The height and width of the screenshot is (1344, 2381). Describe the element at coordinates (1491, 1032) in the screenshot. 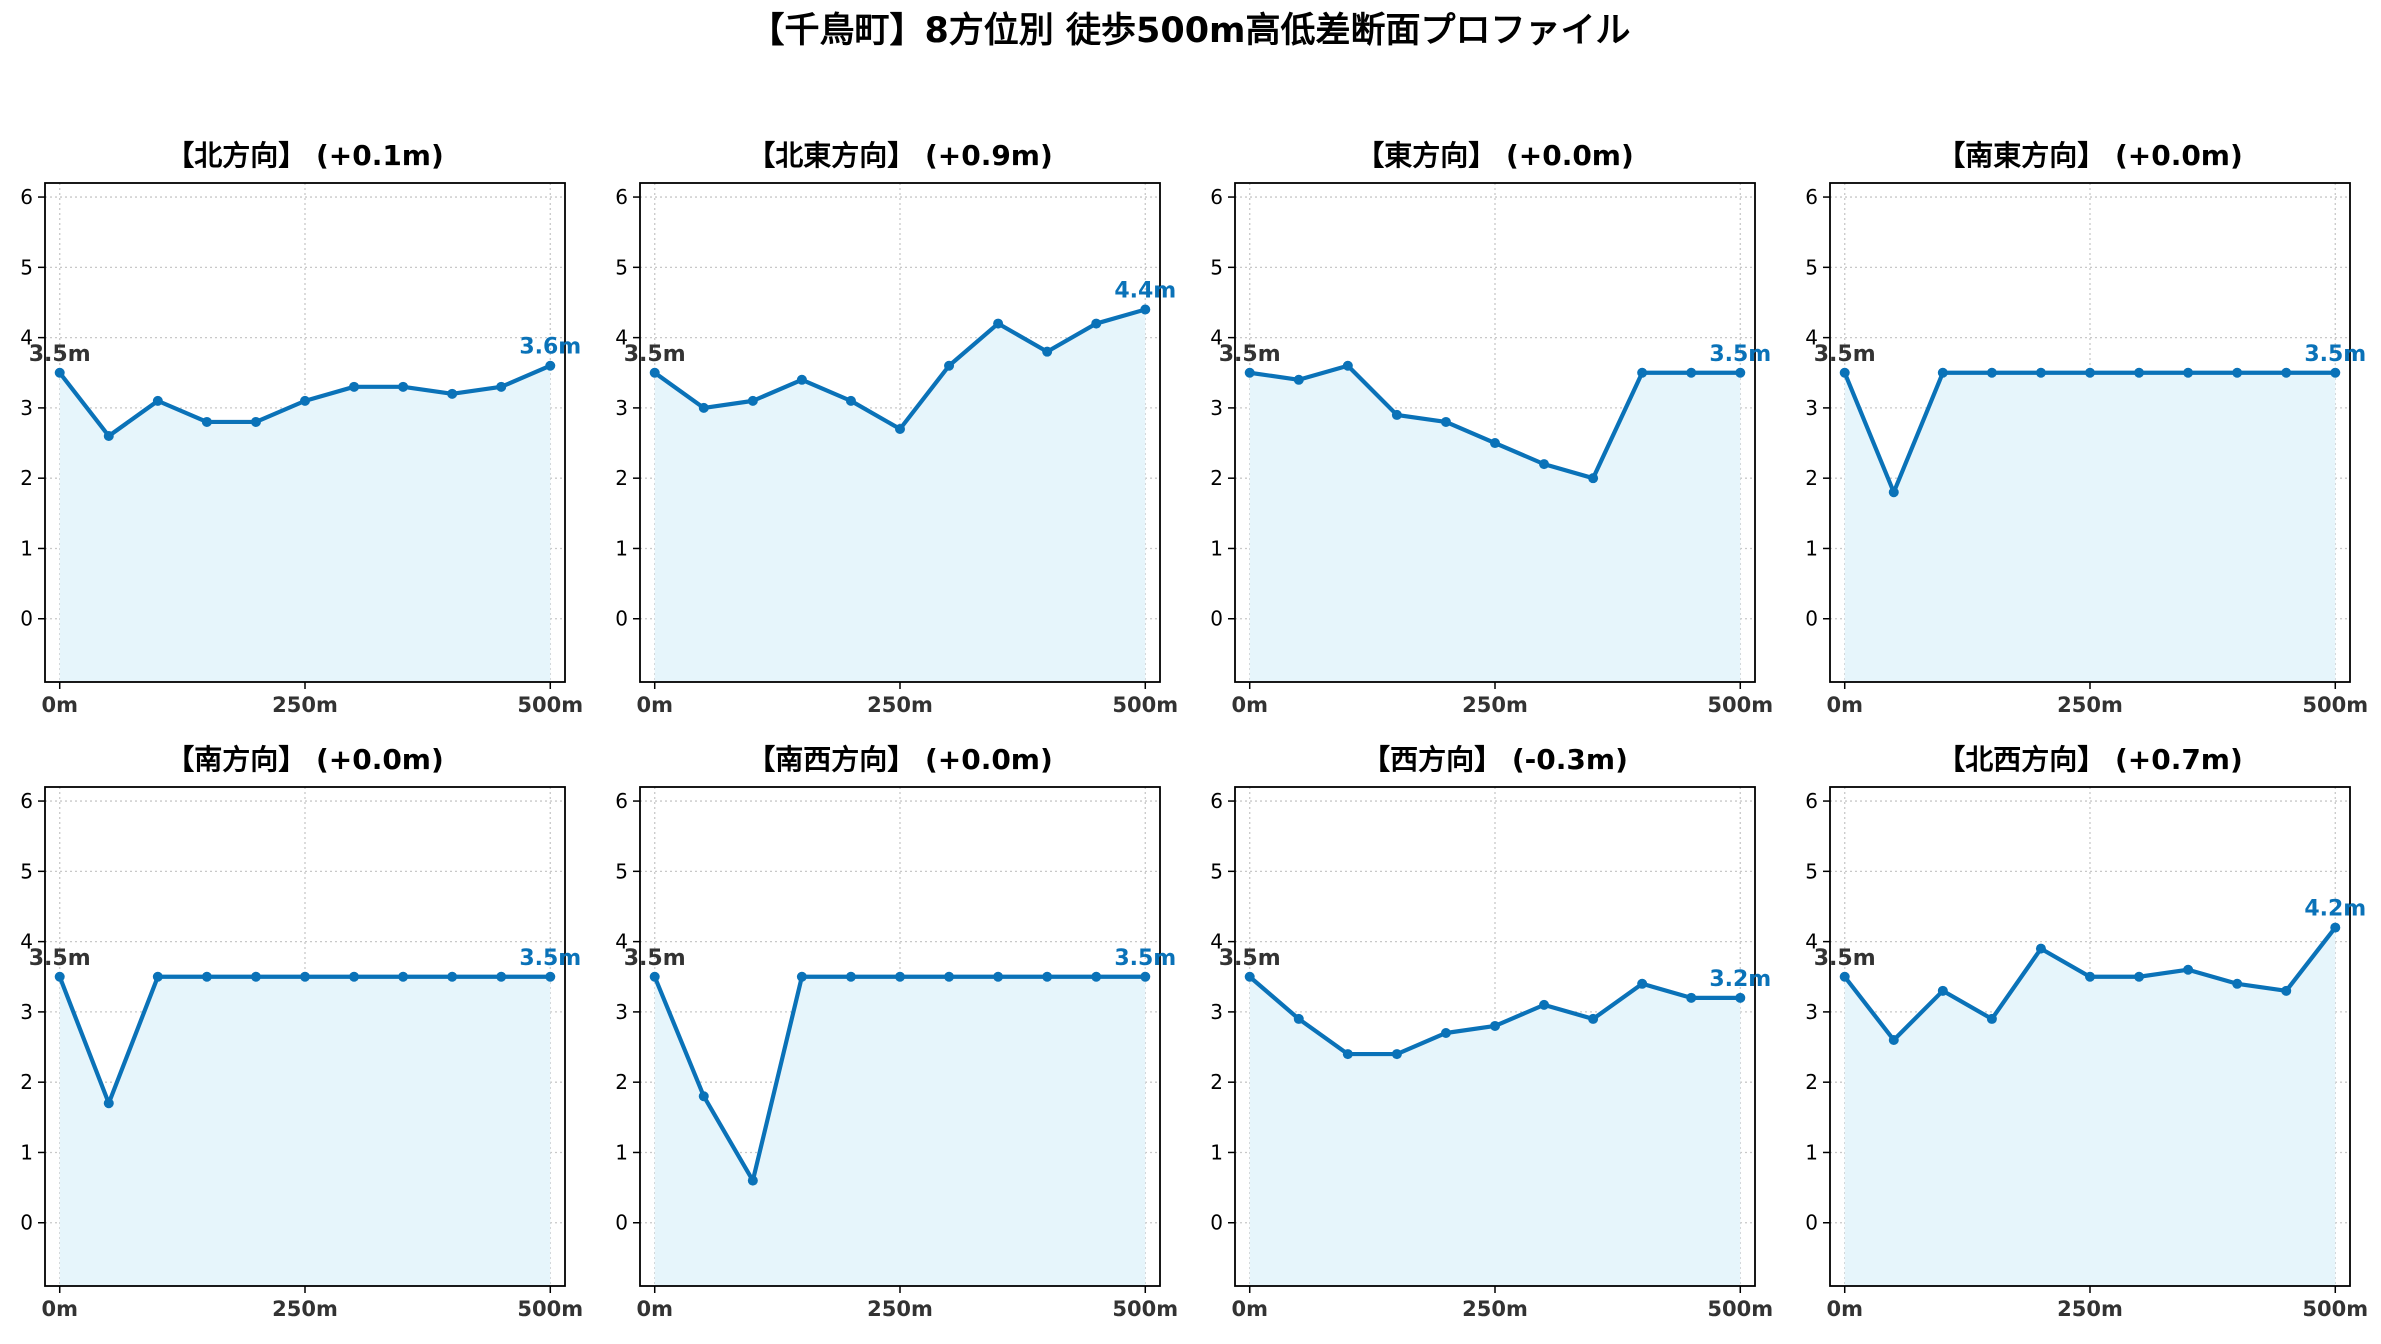

I see `panel: 【西方向】 (-0.3m) 0 1 2 3 4 5 6 0m 250m 500m 3.5m 3.2m` at that location.